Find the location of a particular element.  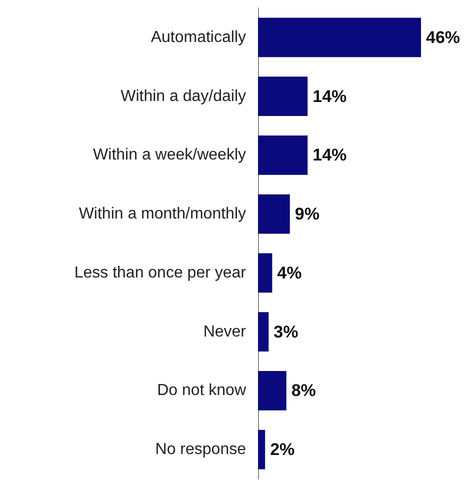

y-tick-label: Automatically is located at coordinates (198, 37).